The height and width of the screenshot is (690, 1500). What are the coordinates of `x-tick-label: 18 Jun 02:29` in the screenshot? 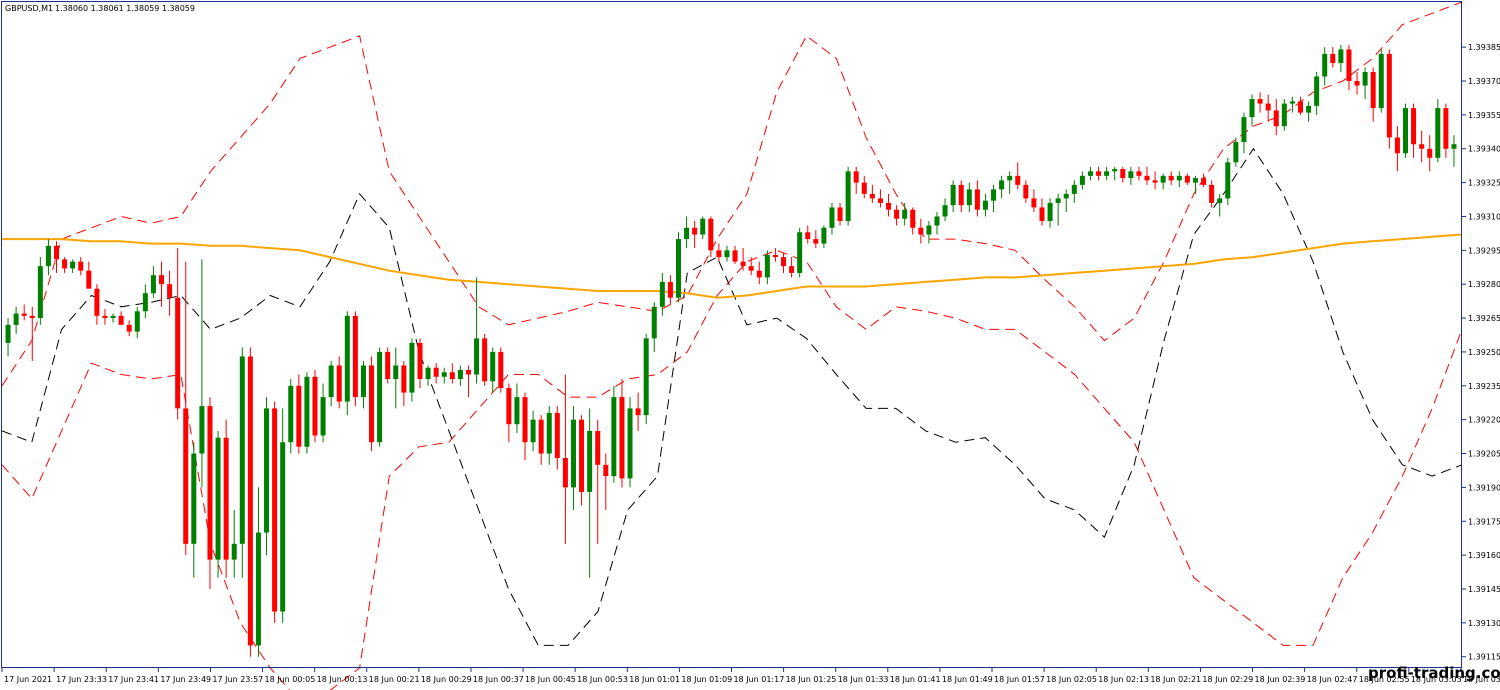 It's located at (1227, 679).